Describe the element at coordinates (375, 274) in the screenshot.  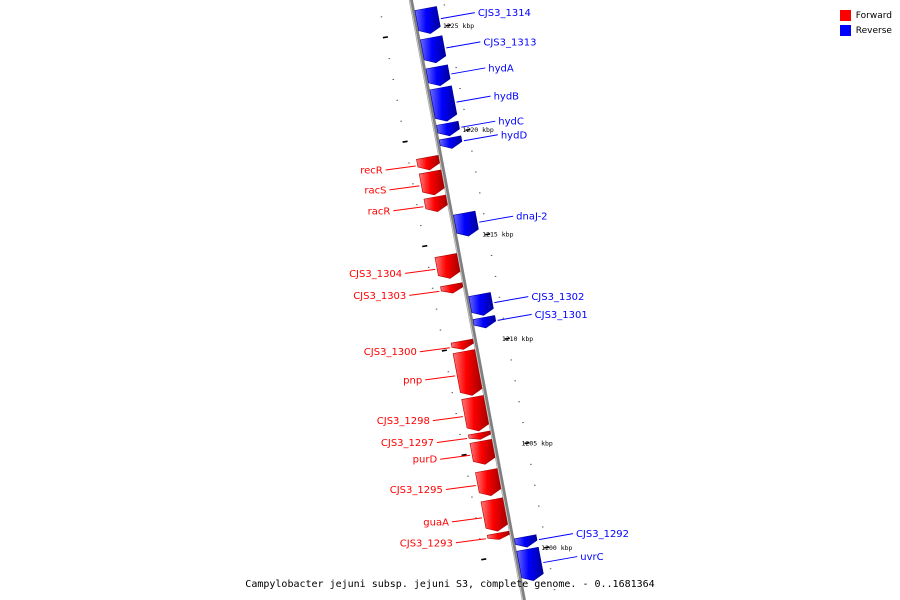
I see `gene-label-cjs3-1304: CJS3_1304` at that location.